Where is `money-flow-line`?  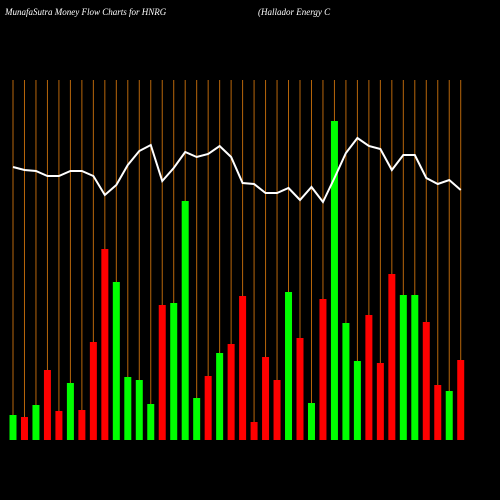 money-flow-line is located at coordinates (237, 170).